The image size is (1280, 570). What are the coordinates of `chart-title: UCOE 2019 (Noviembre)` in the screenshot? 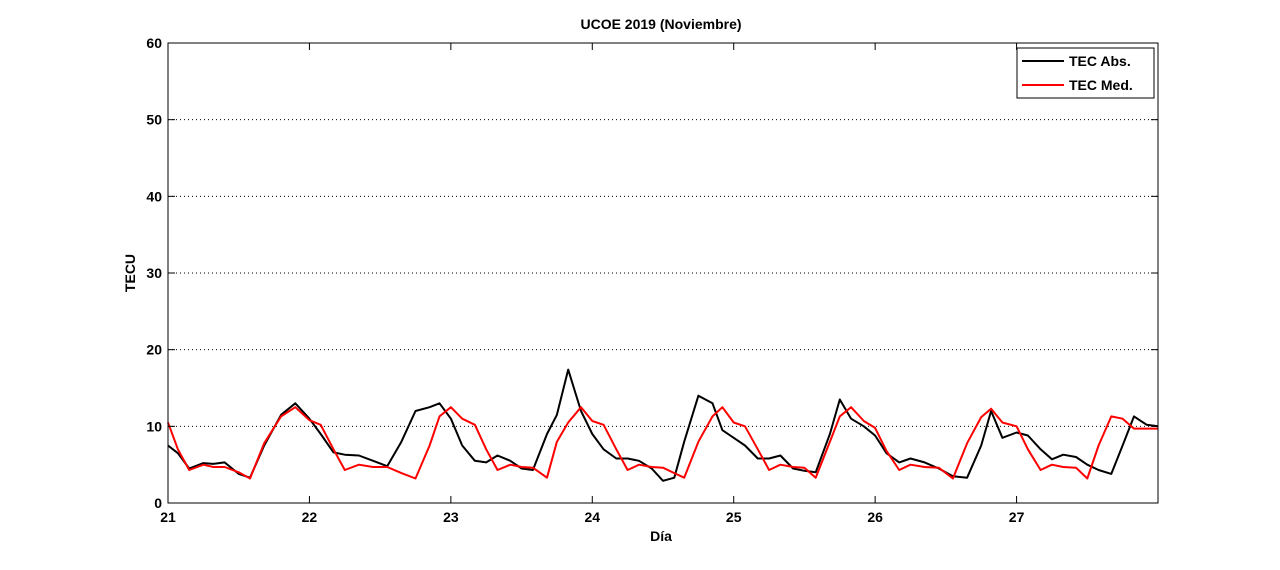 It's located at (660, 24).